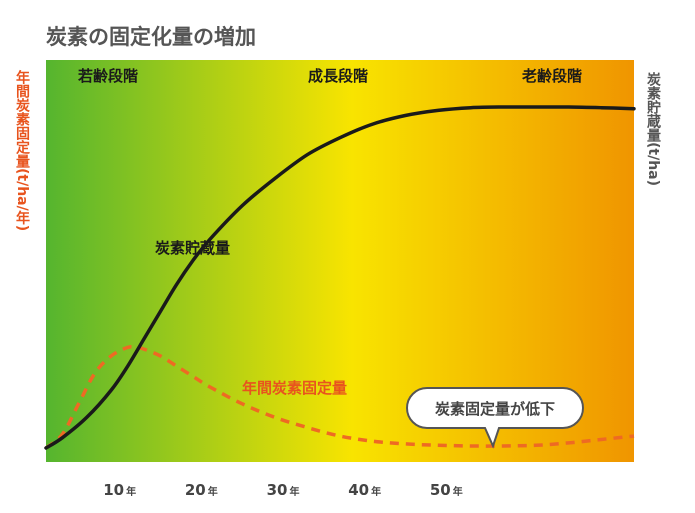 This screenshot has height=513, width=695. I want to click on stage-label-young: 若齢段階, so click(107, 76).